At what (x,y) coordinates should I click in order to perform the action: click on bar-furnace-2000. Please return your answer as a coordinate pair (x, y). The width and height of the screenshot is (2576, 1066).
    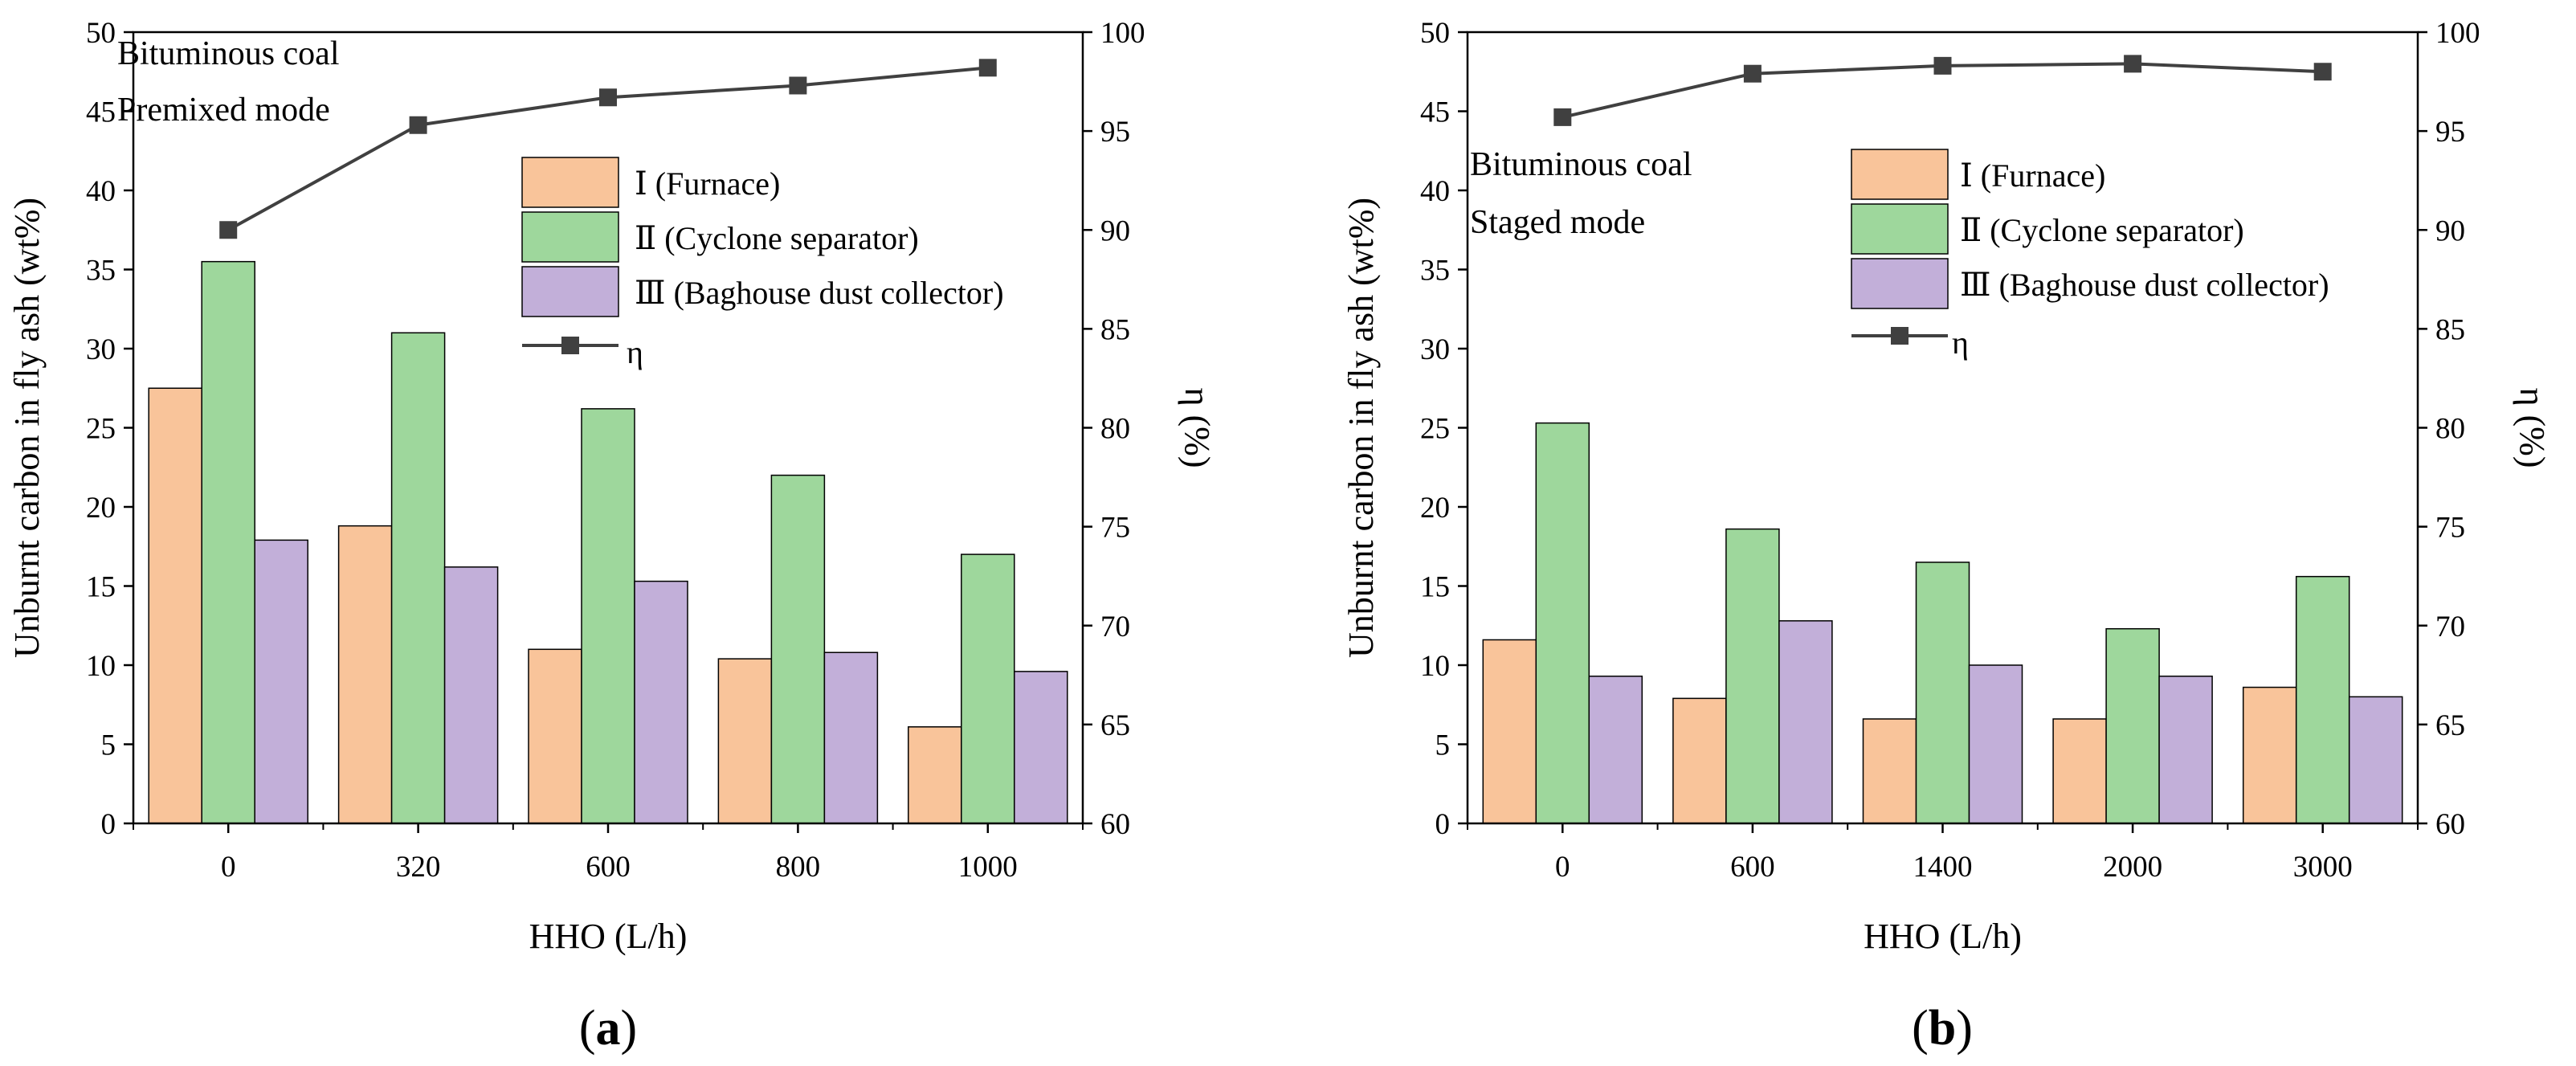
    Looking at the image, I should click on (2079, 771).